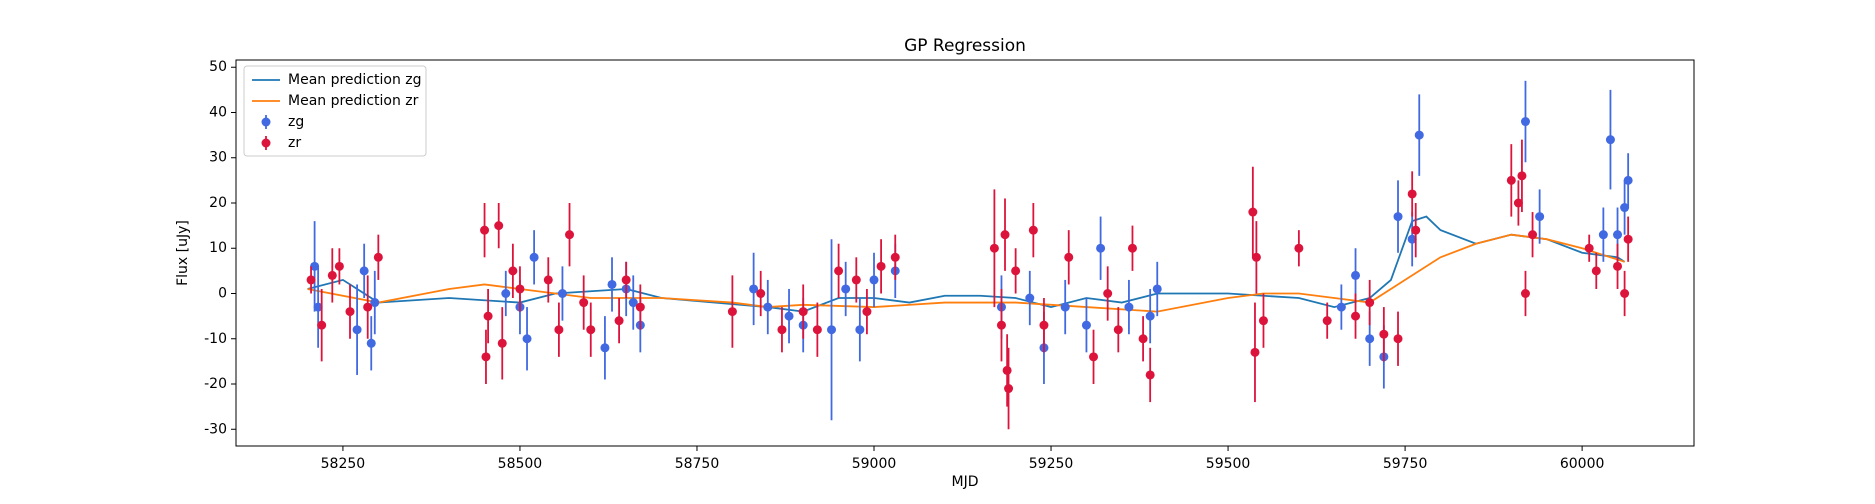 This screenshot has height=504, width=1875. Describe the element at coordinates (1405, 464) in the screenshot. I see `x-tick-label: 59750` at that location.